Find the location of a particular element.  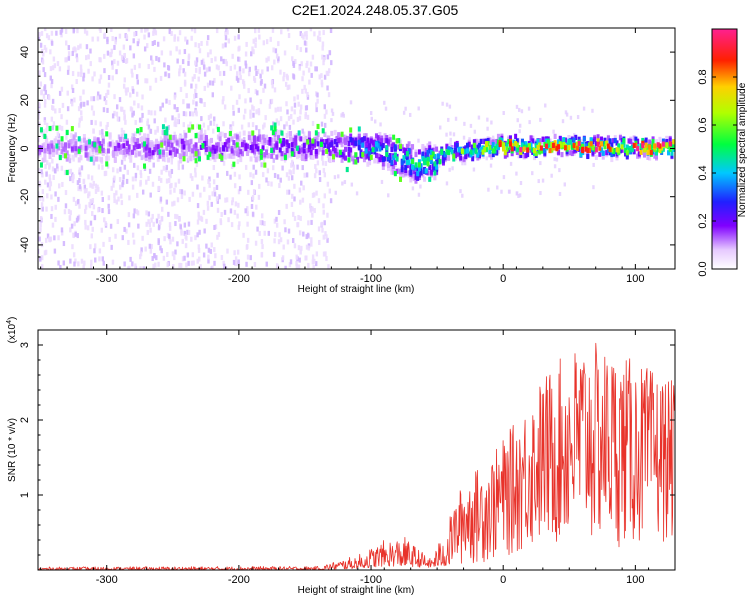

spectrogram-y-tick-label: -20 is located at coordinates (25, 197).